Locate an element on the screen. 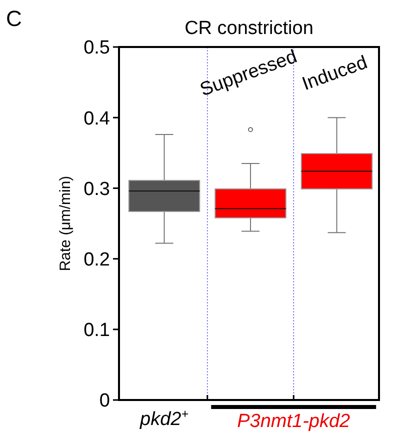 The width and height of the screenshot is (404, 434). x-tick-label: pkd2$^{+}$ is located at coordinates (163, 418).